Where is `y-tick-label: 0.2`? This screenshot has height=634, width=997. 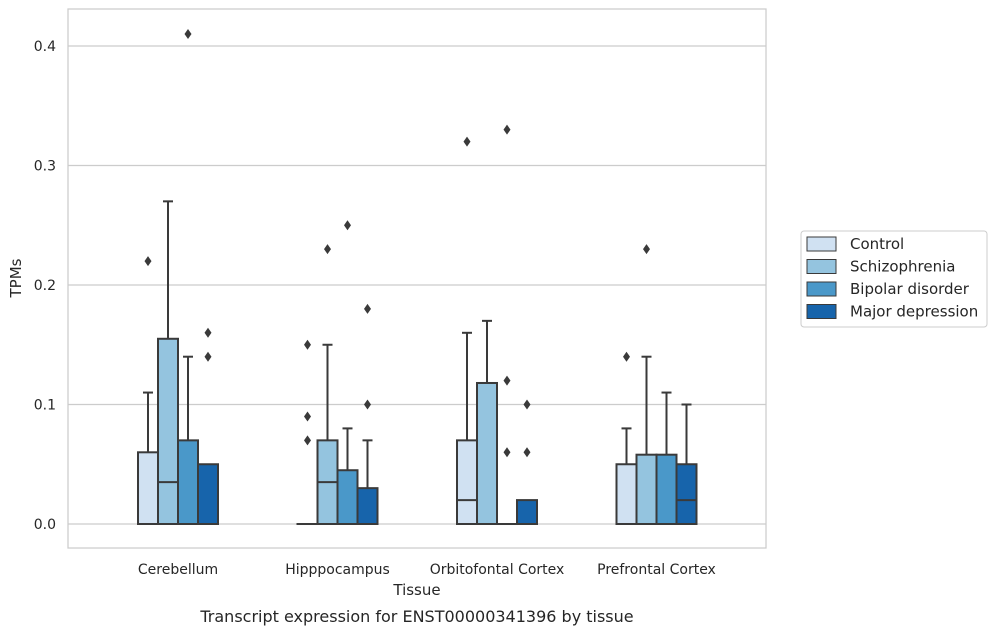 y-tick-label: 0.2 is located at coordinates (45, 286).